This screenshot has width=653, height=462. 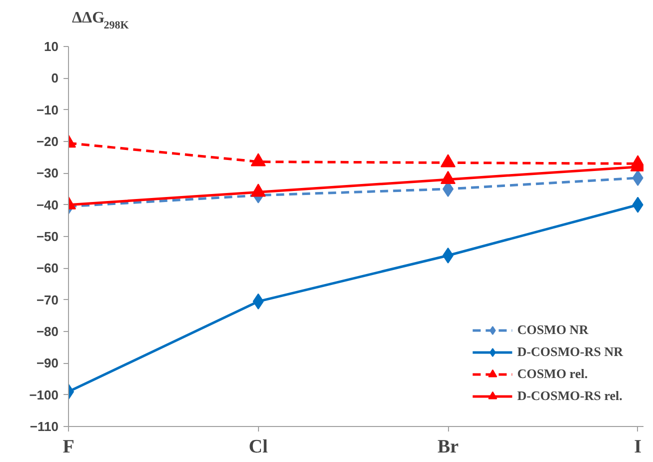 What do you see at coordinates (552, 374) in the screenshot?
I see `legend-label: COSMO rel.` at bounding box center [552, 374].